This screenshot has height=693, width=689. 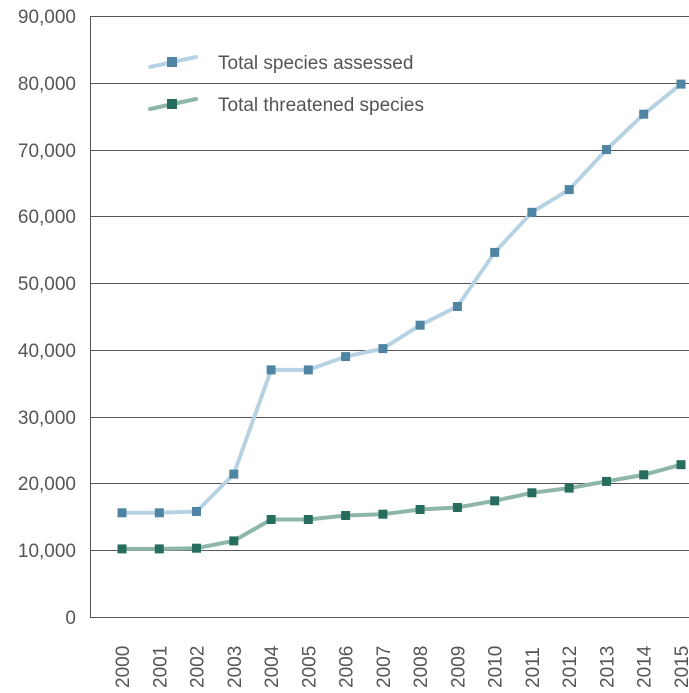 What do you see at coordinates (47, 151) in the screenshot?
I see `y-tick-label: 70,000` at bounding box center [47, 151].